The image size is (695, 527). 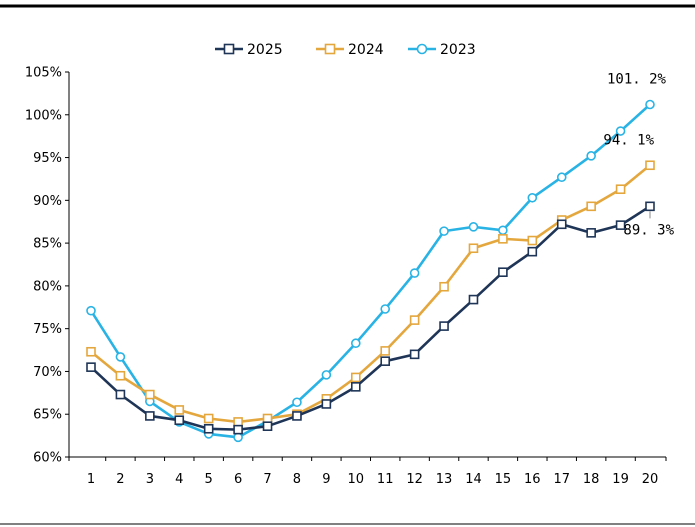 What do you see at coordinates (120, 479) in the screenshot?
I see `x-tick-label: 2` at bounding box center [120, 479].